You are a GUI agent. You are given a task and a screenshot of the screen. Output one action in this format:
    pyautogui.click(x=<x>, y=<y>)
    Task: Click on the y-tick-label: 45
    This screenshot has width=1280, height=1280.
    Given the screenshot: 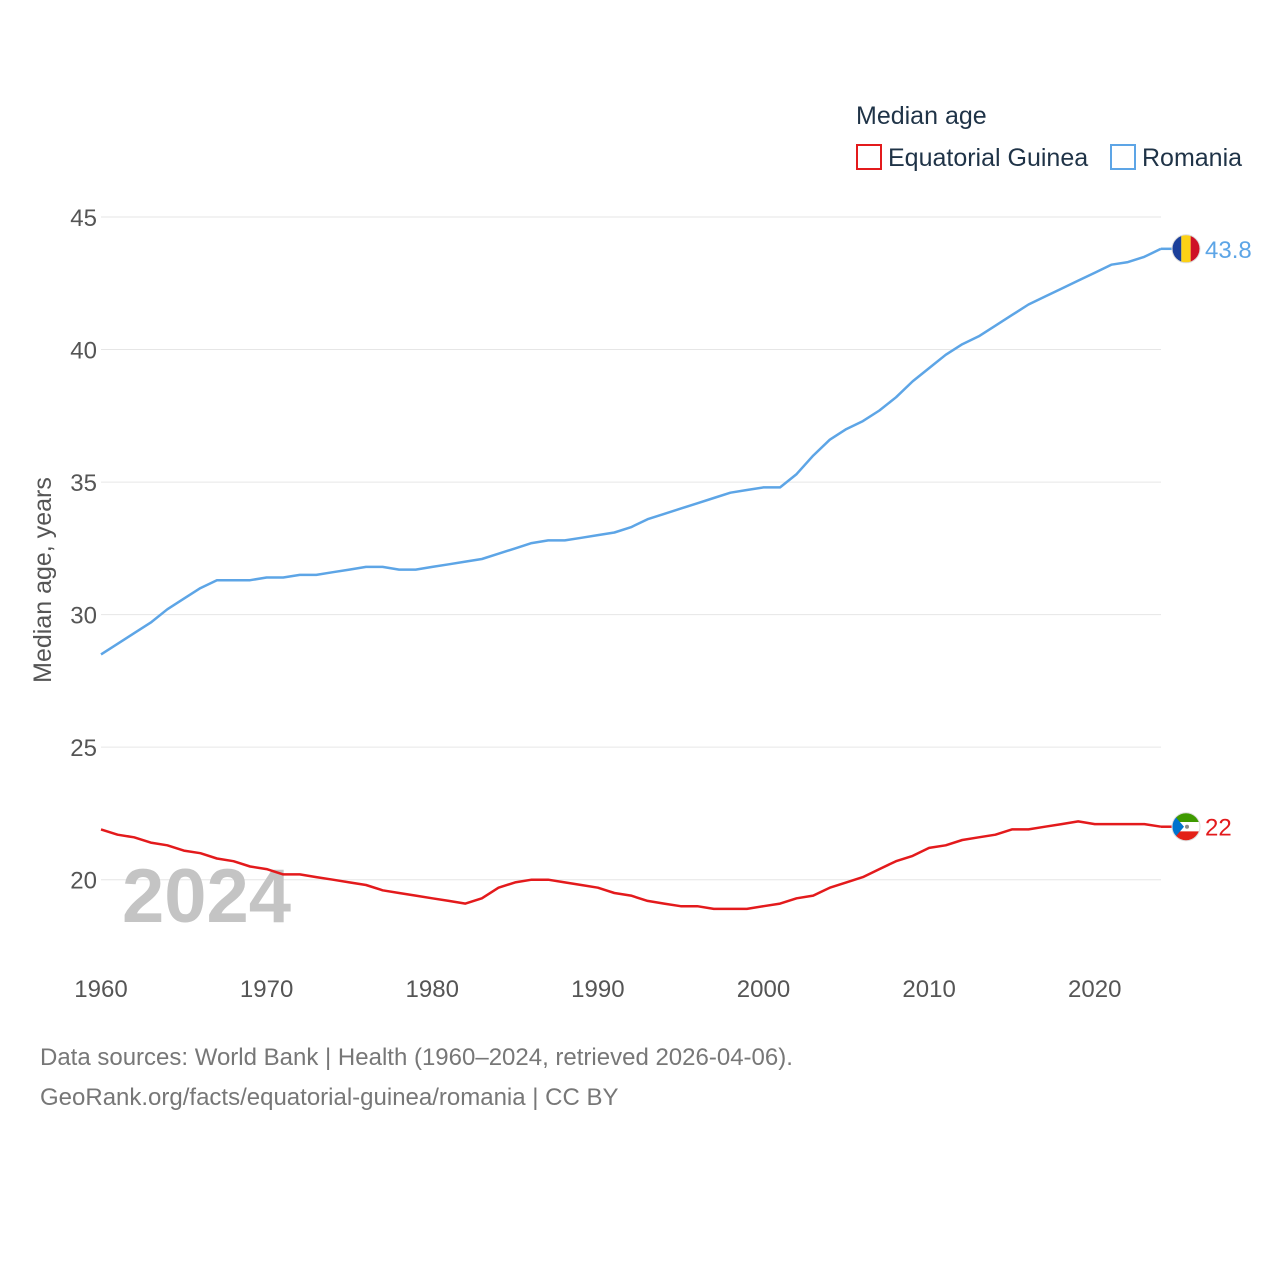 What is the action you would take?
    pyautogui.click(x=83, y=218)
    